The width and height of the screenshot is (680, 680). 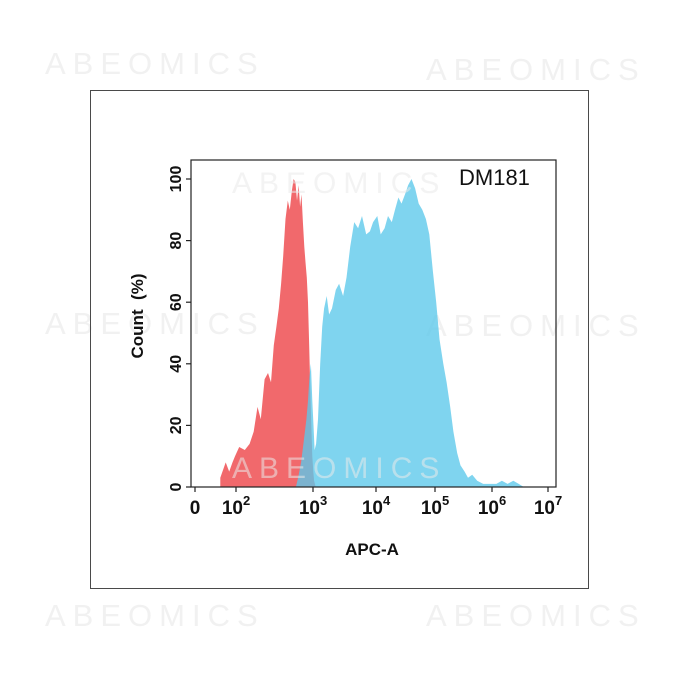 I want to click on x-tick-label-0: 0, so click(x=195, y=508).